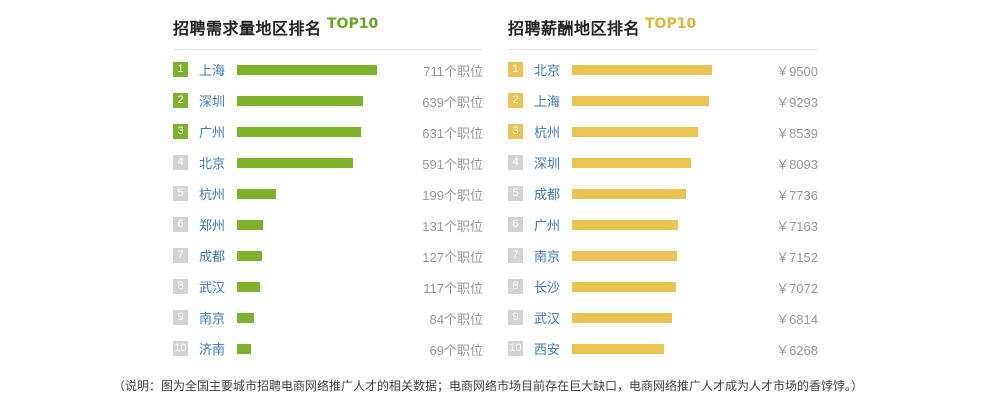  What do you see at coordinates (212, 102) in the screenshot?
I see `demand-city-link: 深圳` at bounding box center [212, 102].